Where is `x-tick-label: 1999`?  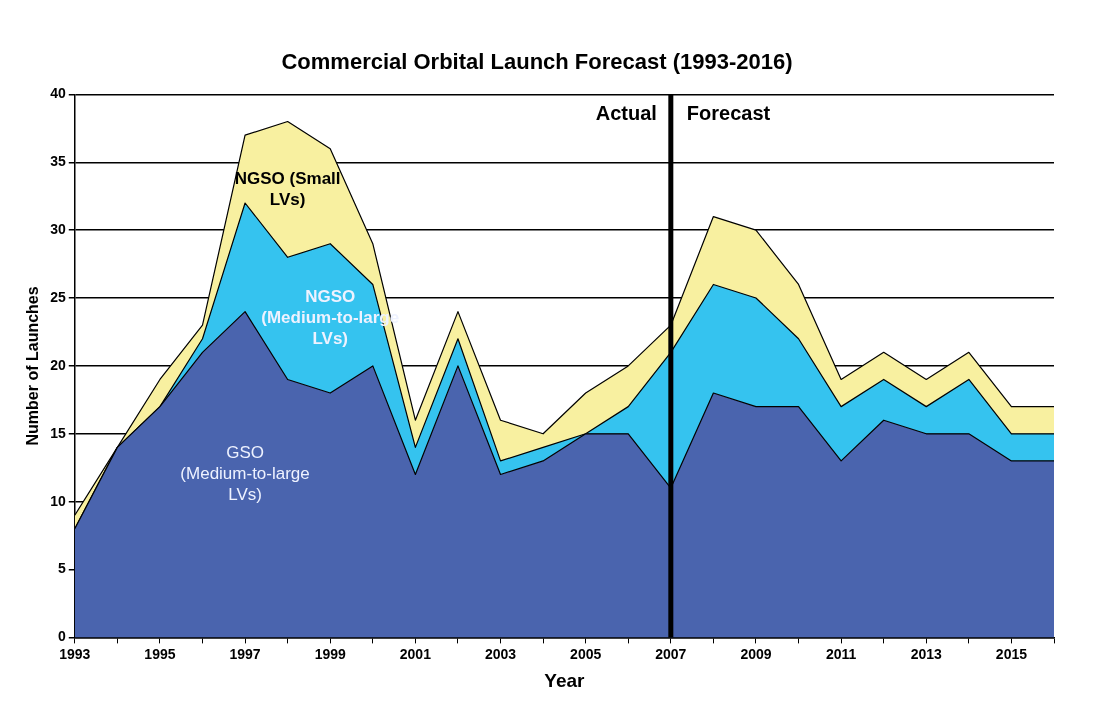
x-tick-label: 1999 is located at coordinates (330, 653).